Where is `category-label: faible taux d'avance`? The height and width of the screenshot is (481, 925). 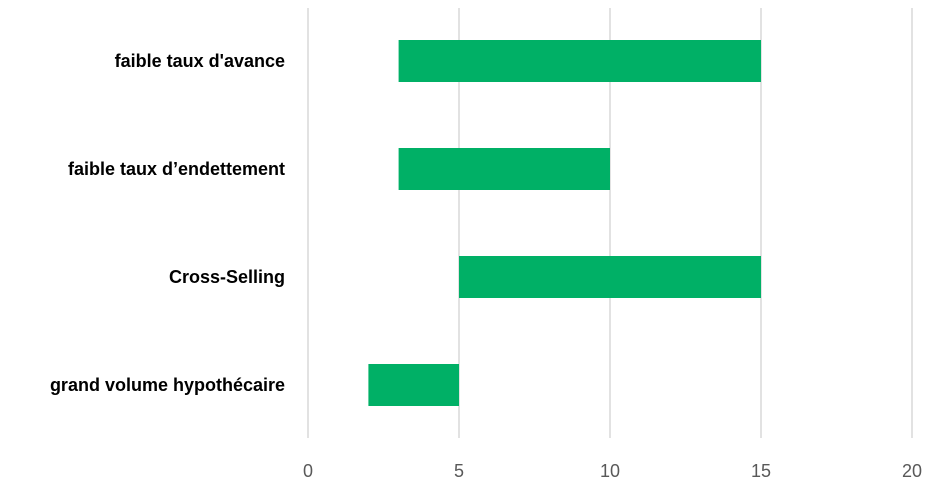
category-label: faible taux d'avance is located at coordinates (200, 61).